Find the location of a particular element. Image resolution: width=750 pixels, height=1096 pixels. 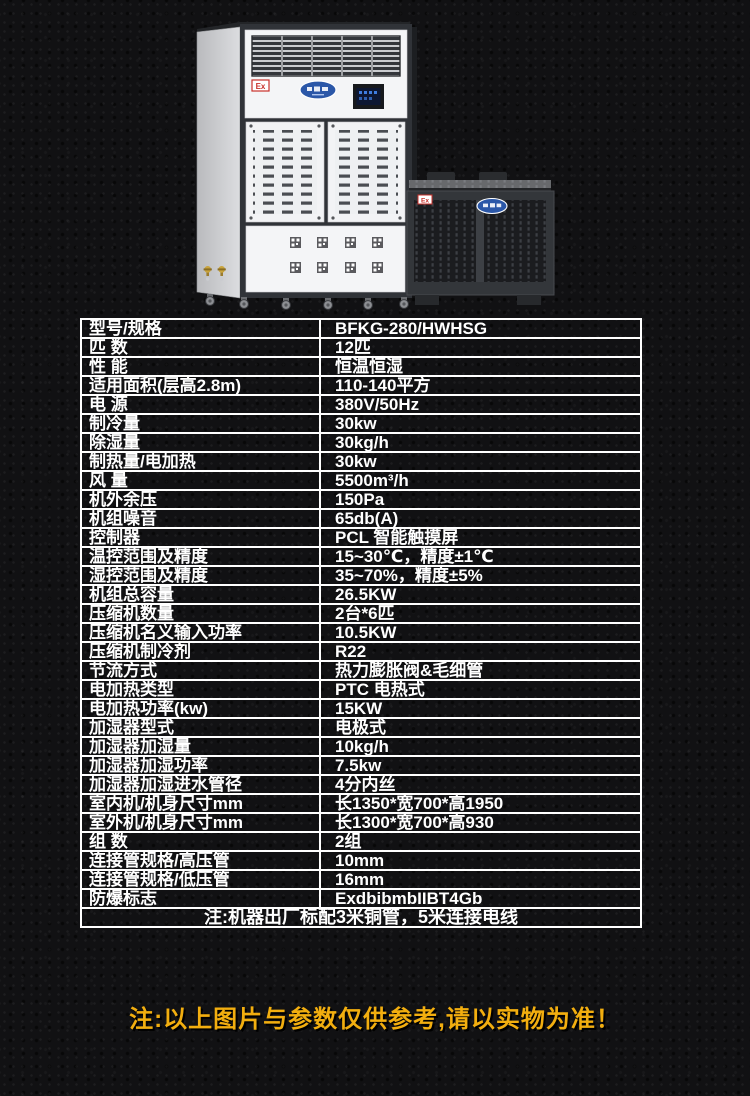

spec-value: 16mm is located at coordinates (480, 879).